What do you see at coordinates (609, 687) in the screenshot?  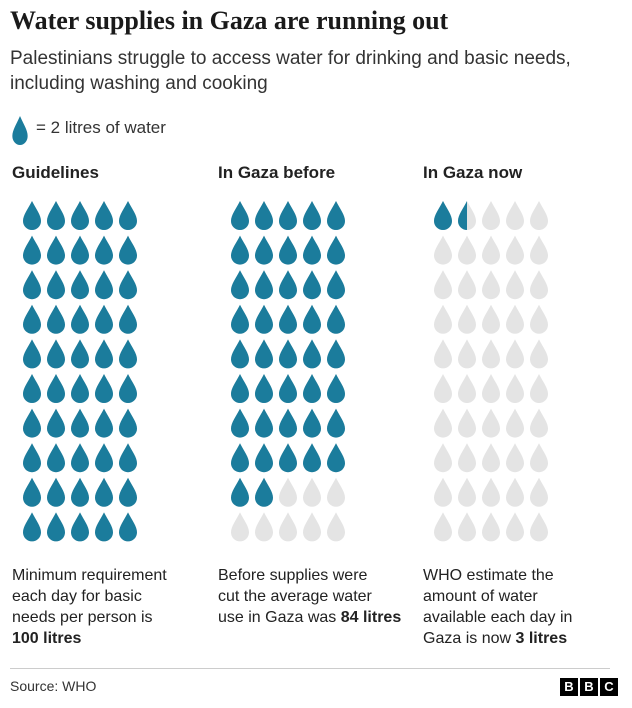 I see `logo-letter: C` at bounding box center [609, 687].